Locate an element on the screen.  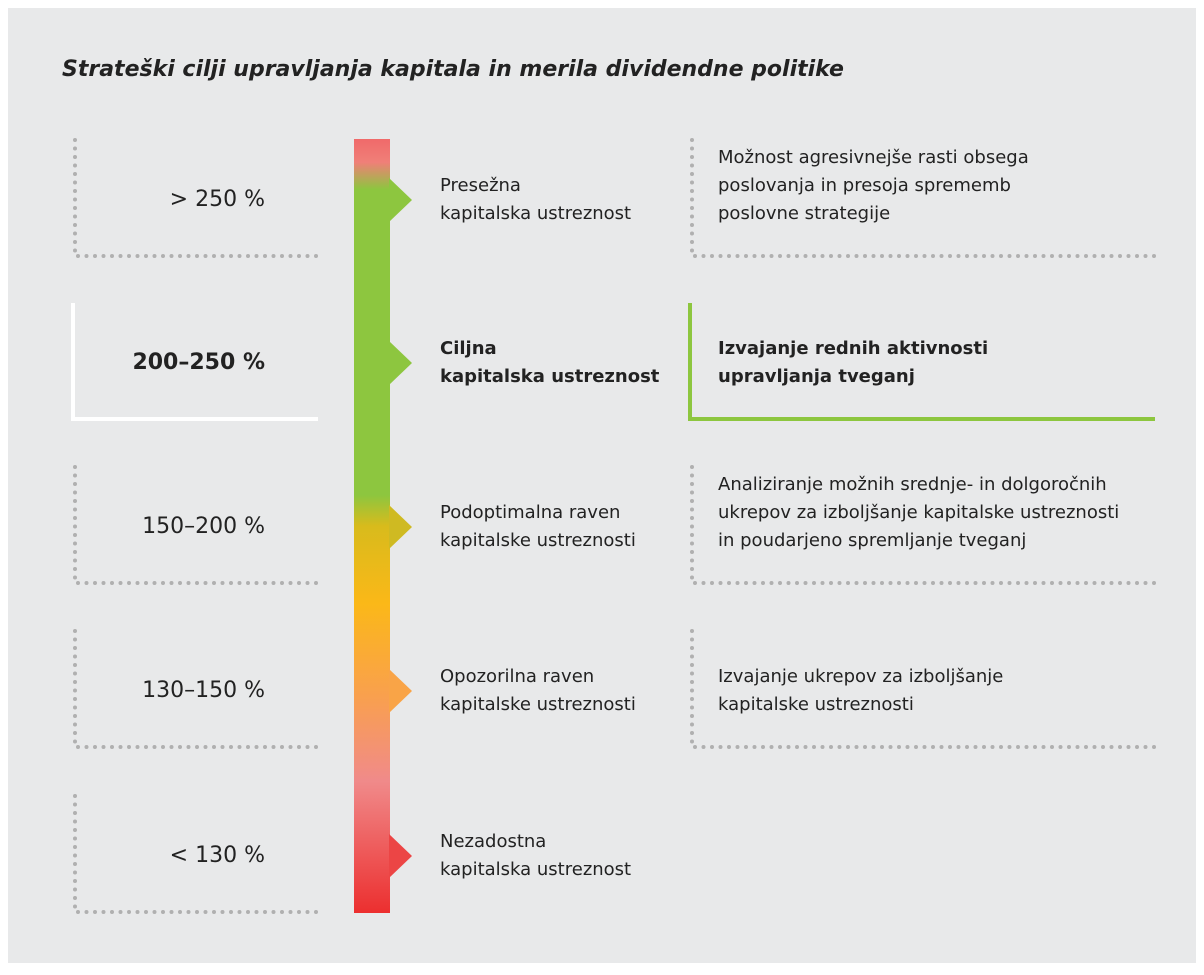
action-text: kapitalske ustreznosti is located at coordinates (816, 704).